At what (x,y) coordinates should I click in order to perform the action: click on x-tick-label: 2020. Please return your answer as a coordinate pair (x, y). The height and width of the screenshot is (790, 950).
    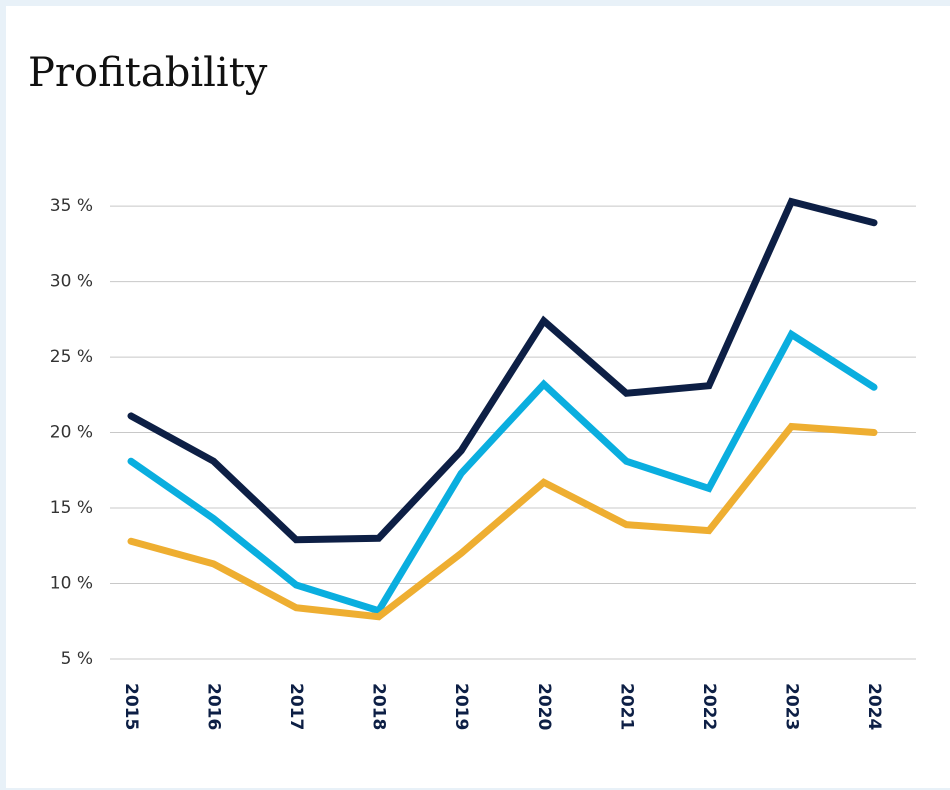
    Looking at the image, I should click on (544, 706).